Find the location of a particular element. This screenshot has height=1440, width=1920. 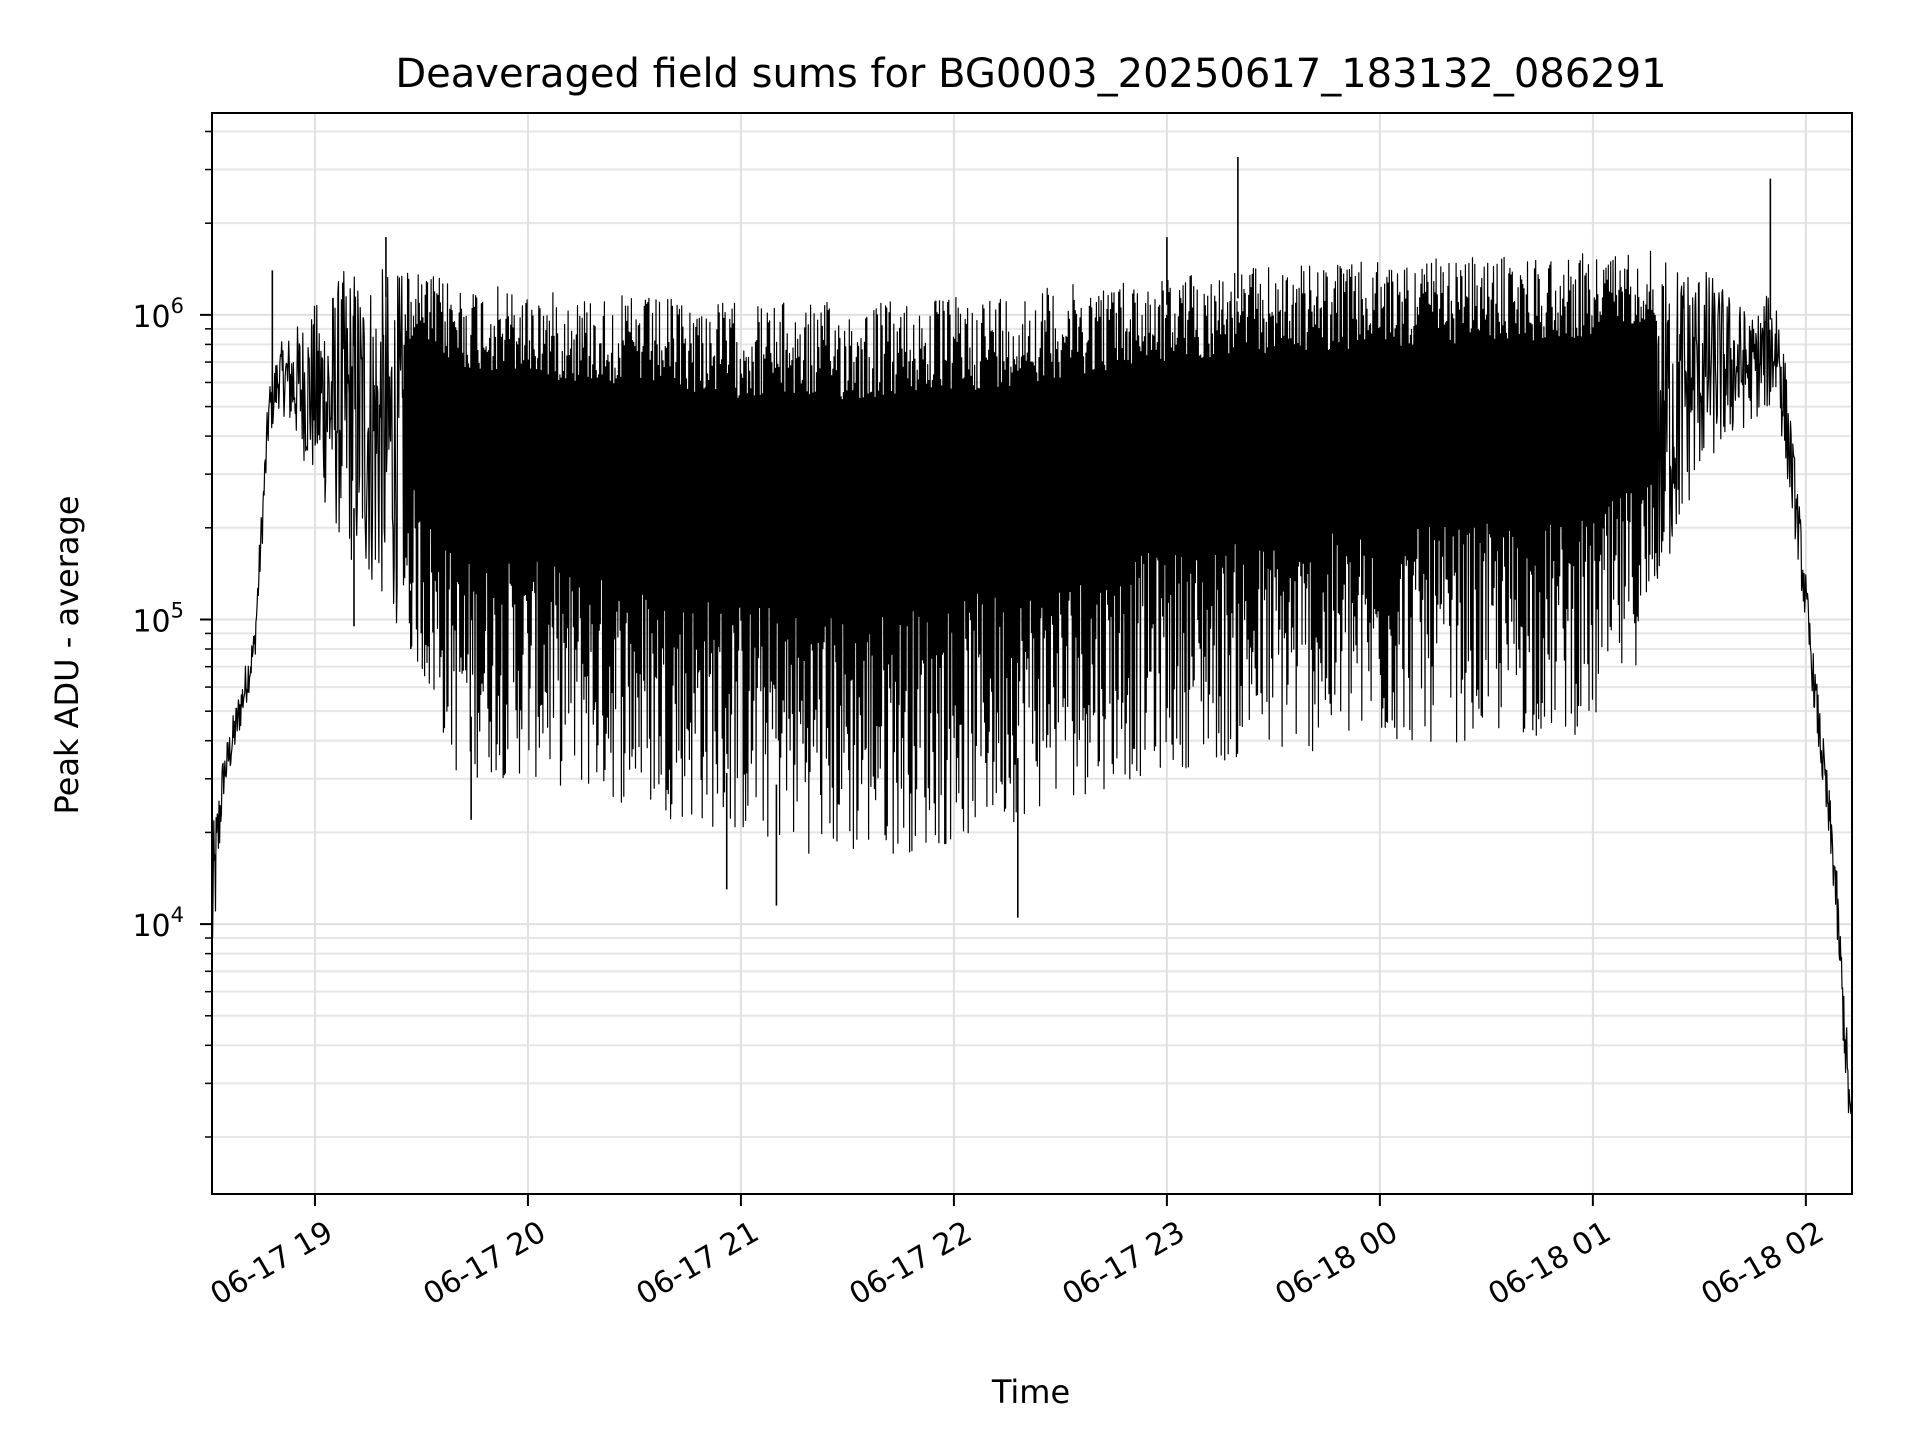

y-axis-ticks: 10⁴ 10⁵ 10⁶ is located at coordinates (172, 634).